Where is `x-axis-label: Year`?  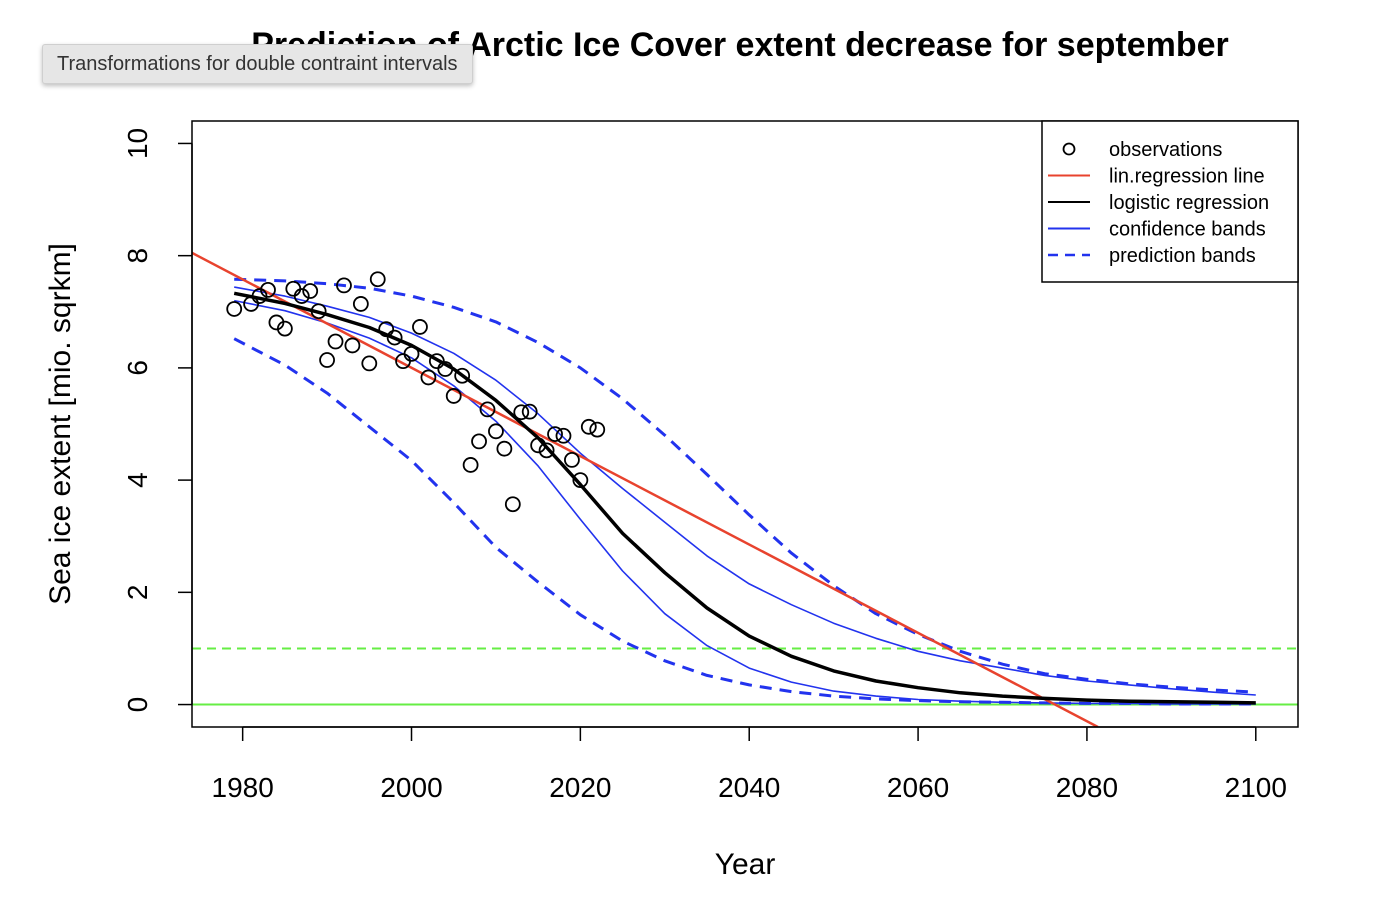
x-axis-label: Year is located at coordinates (745, 864).